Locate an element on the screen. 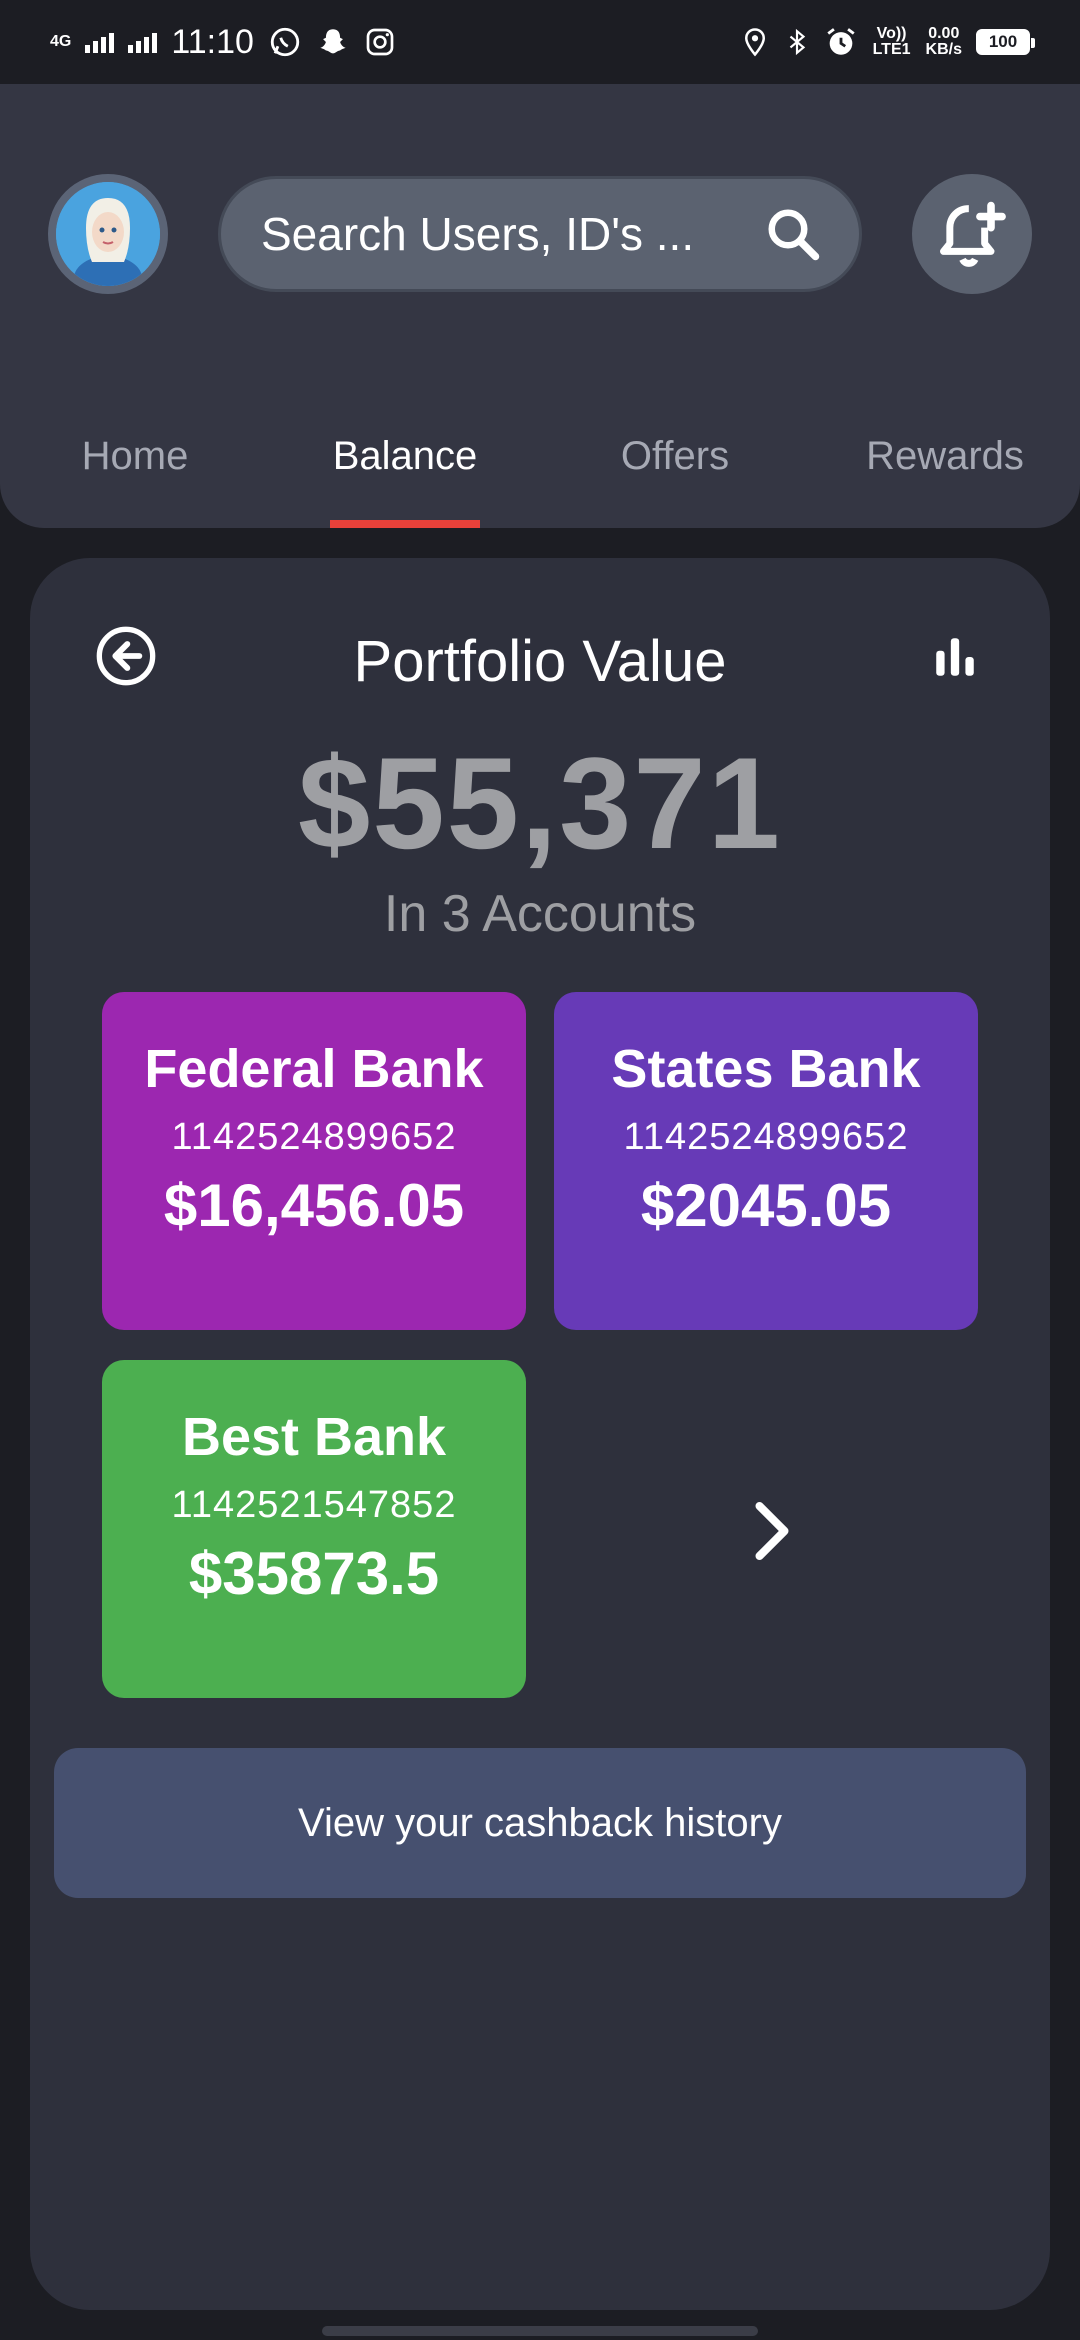 This screenshot has height=2340, width=1080. network-type: 4G is located at coordinates (60, 42).